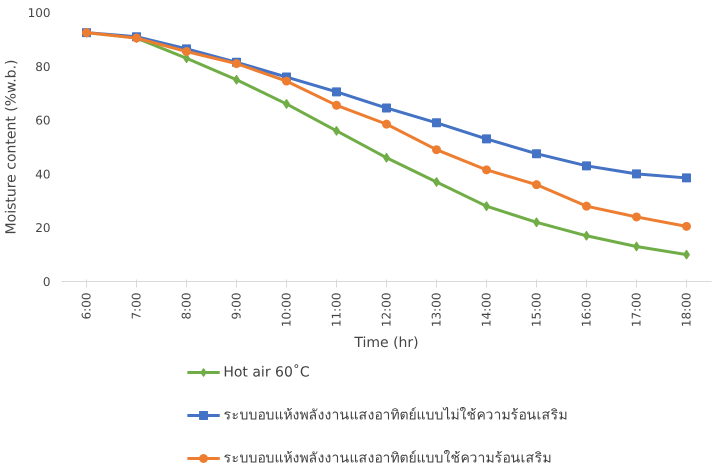  What do you see at coordinates (43, 67) in the screenshot?
I see `y-tick-label: 80` at bounding box center [43, 67].